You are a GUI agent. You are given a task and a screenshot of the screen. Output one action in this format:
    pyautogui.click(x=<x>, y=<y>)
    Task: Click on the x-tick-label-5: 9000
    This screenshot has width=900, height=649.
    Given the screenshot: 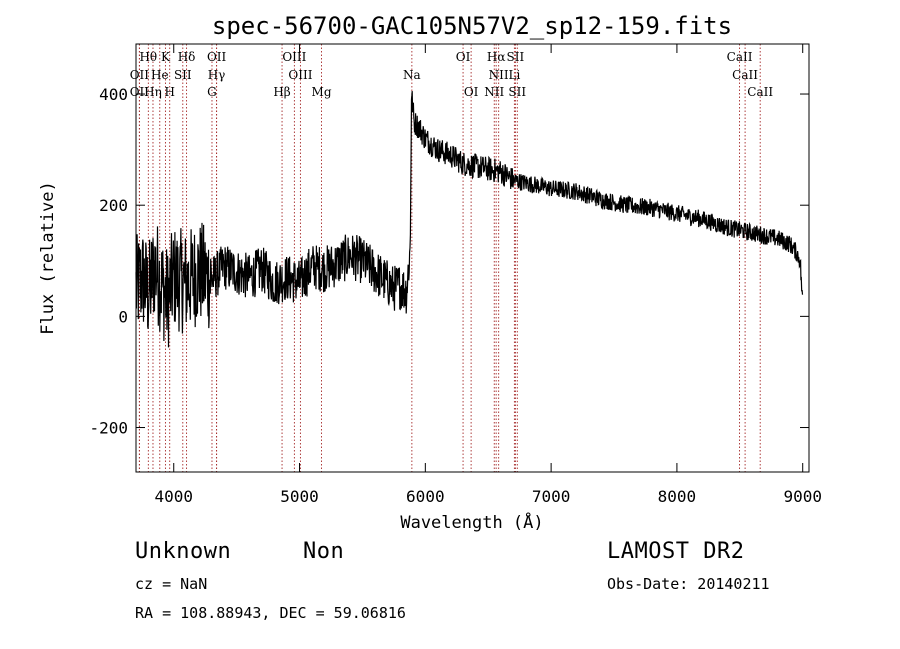 What is the action you would take?
    pyautogui.click(x=802, y=496)
    